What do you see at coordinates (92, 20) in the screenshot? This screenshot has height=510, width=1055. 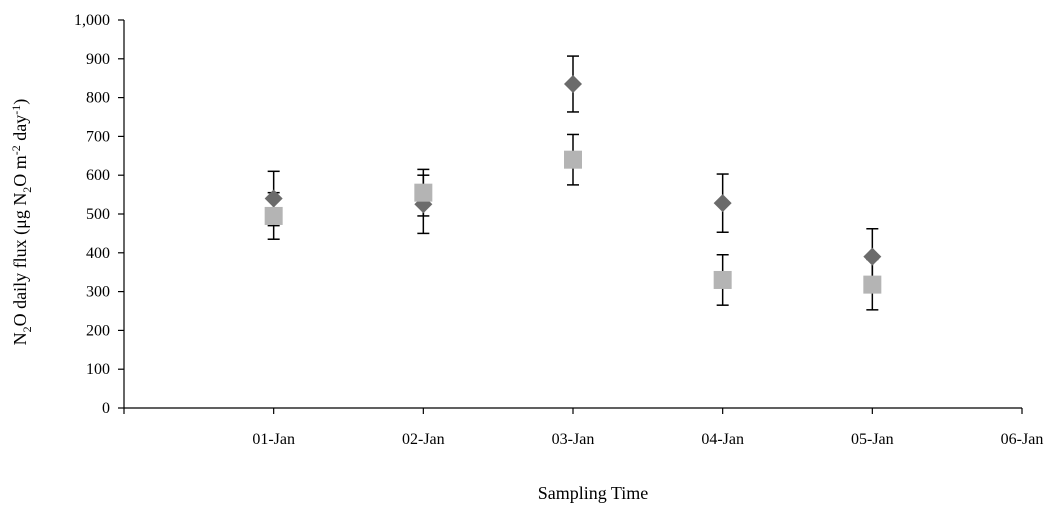 I see `y-tick-label: 1,000` at bounding box center [92, 20].